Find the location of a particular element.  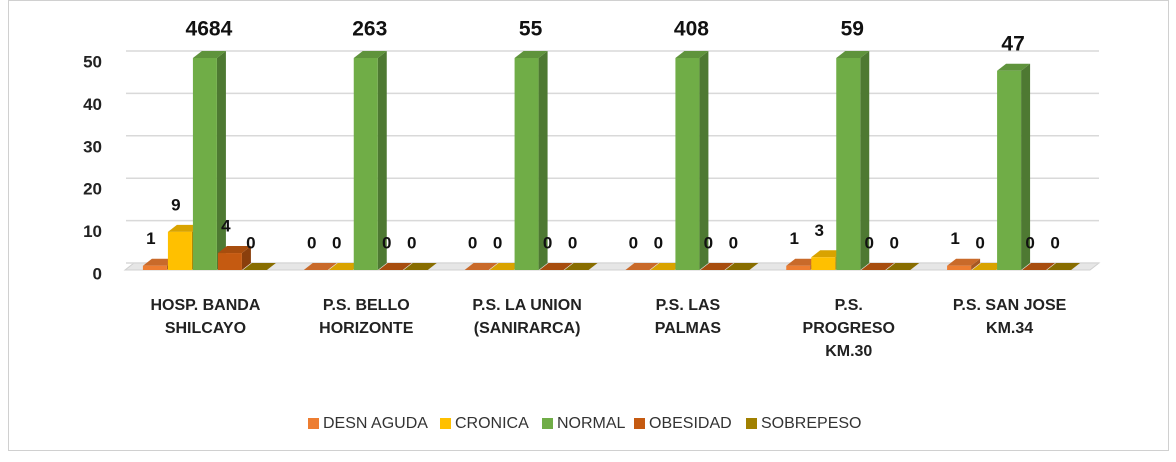

y-tick-label: 50 is located at coordinates (92, 61).